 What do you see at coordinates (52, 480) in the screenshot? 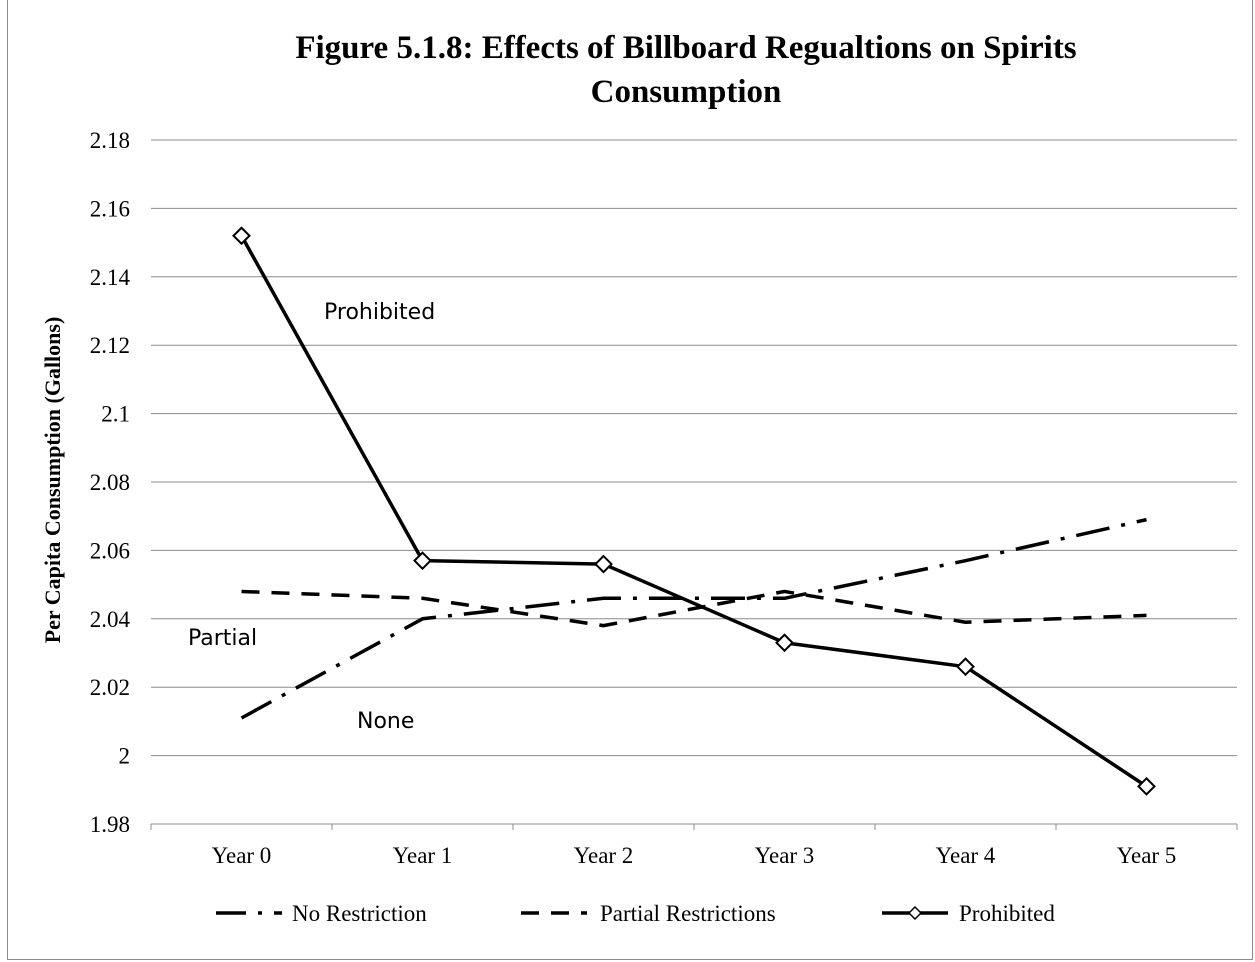
I see `y-axis-title: Per Capita Consumption (Gallons)` at bounding box center [52, 480].